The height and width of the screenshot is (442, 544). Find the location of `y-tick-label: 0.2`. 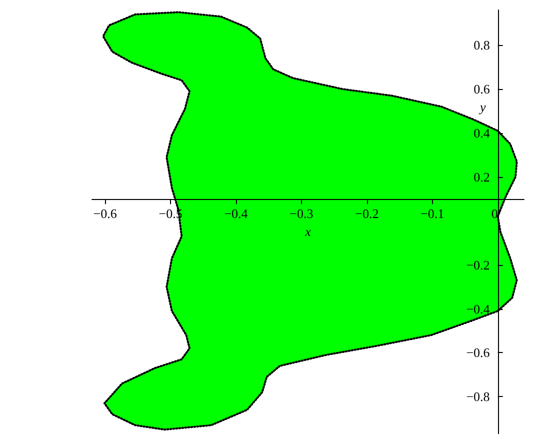

y-tick-label: 0.2 is located at coordinates (482, 176).